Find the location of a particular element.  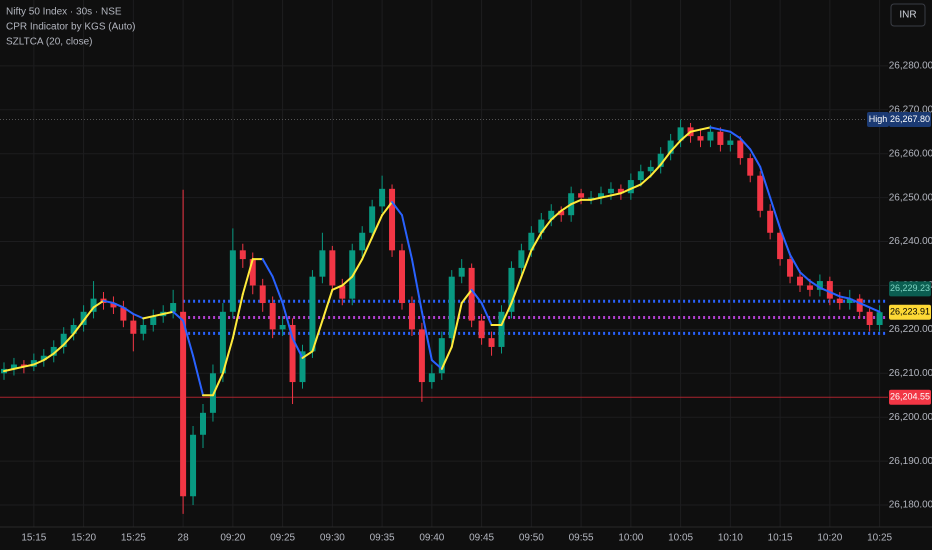

x-tick-label: 10:05 is located at coordinates (680, 538).